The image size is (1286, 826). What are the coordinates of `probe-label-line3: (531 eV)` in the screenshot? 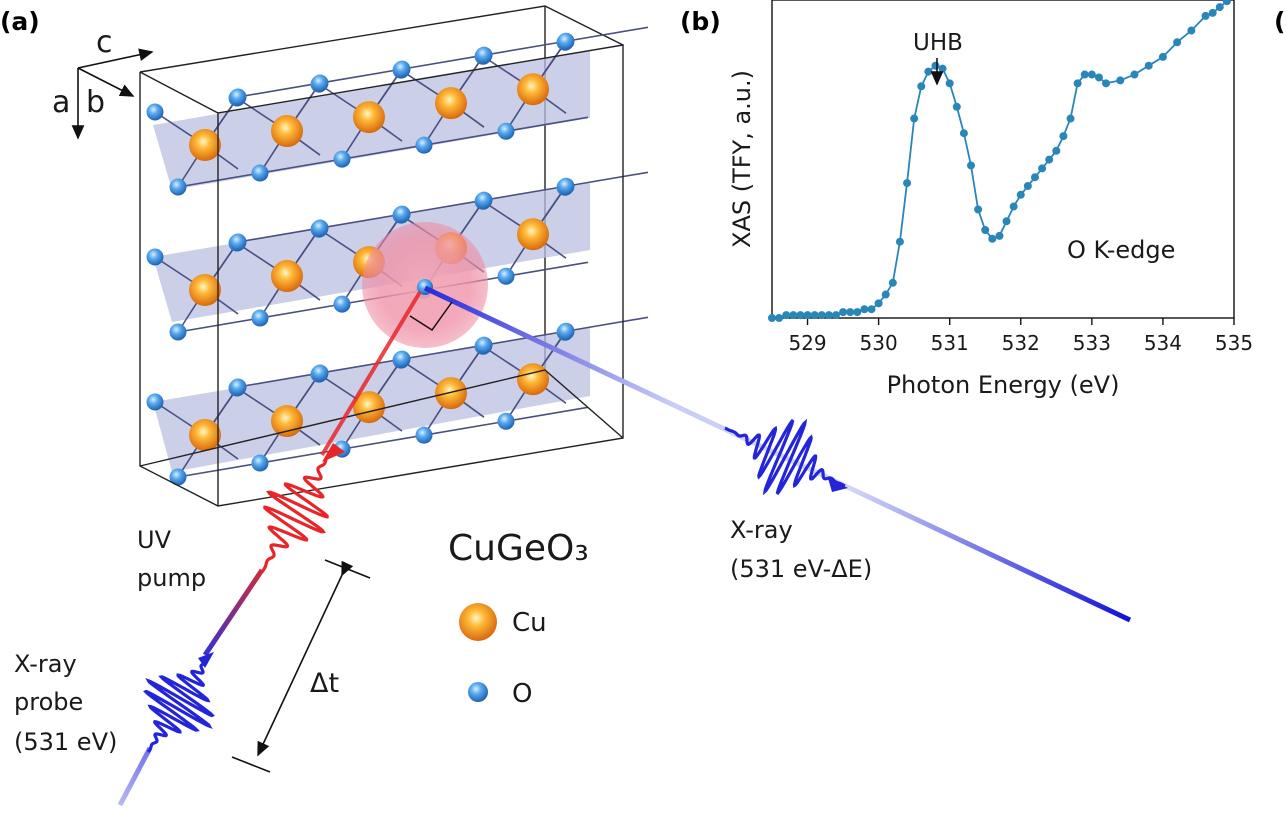 It's located at (65, 742).